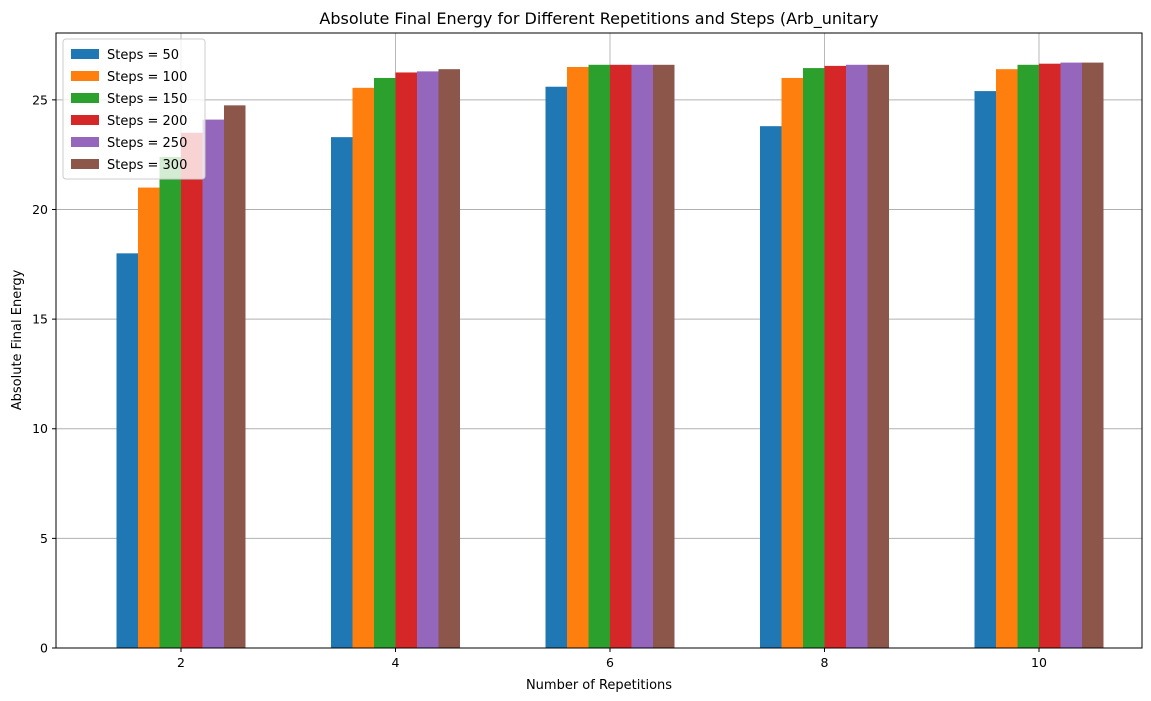  Describe the element at coordinates (599, 685) in the screenshot. I see `x-axis-label: Number of Repetitions` at that location.